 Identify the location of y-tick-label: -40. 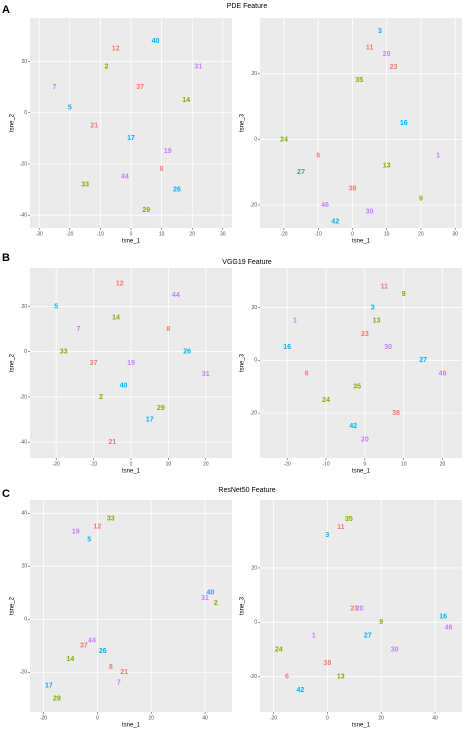
(23, 442).